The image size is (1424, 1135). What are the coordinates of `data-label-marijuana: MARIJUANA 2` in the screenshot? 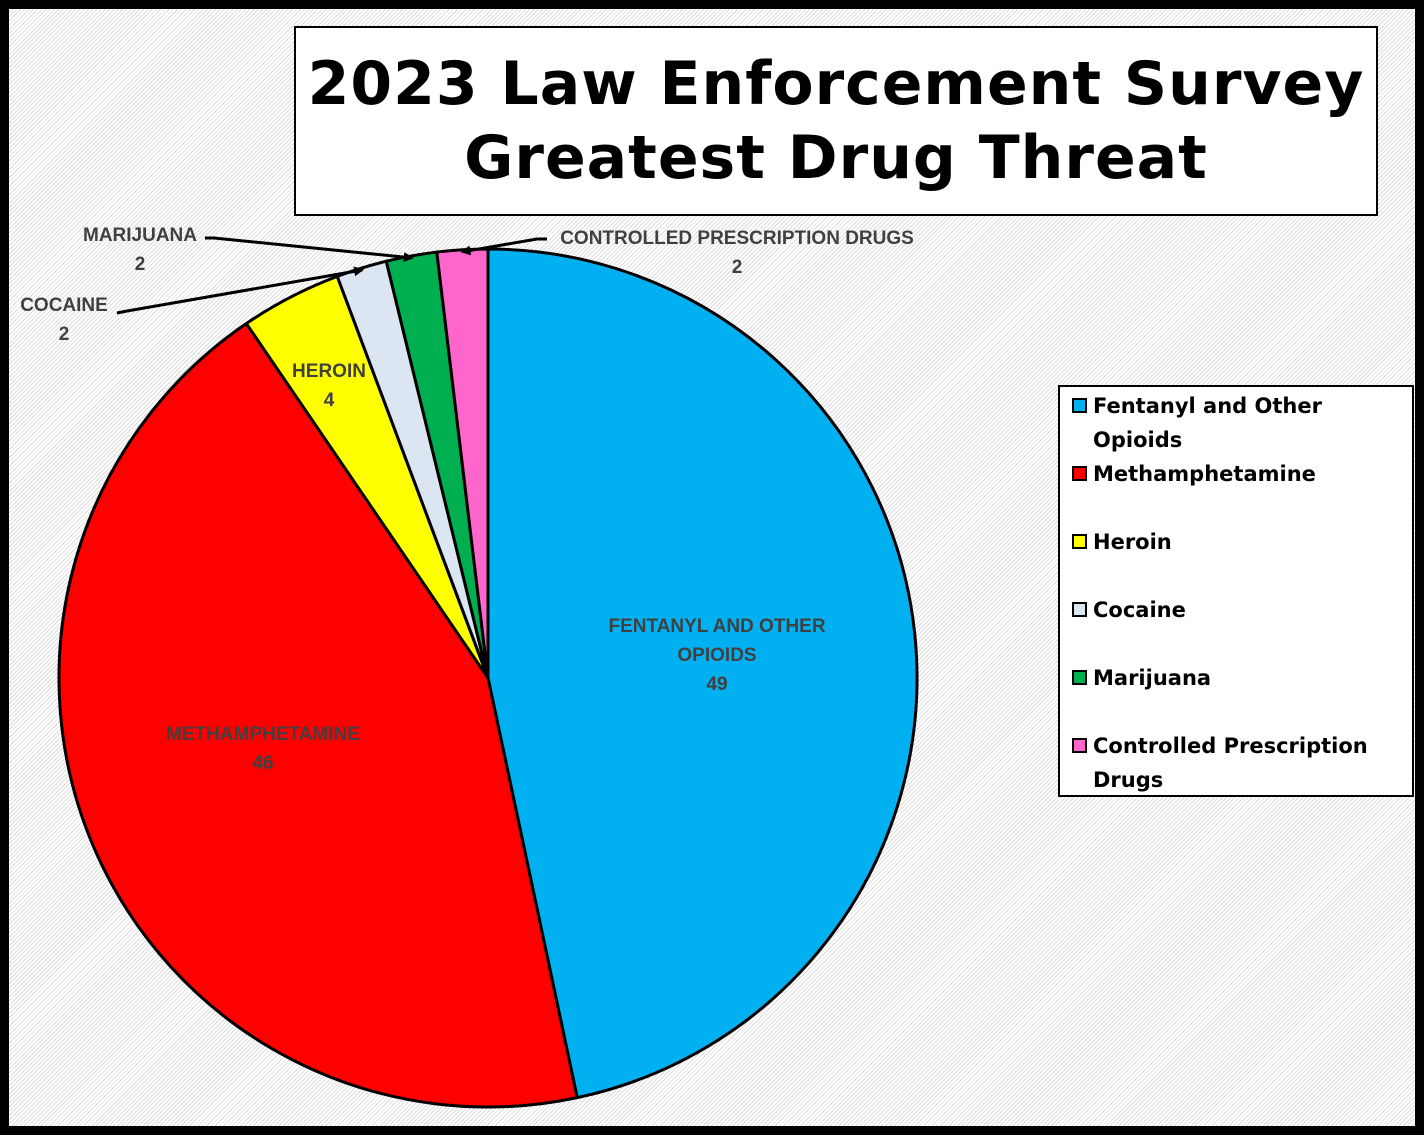 It's located at (140, 250).